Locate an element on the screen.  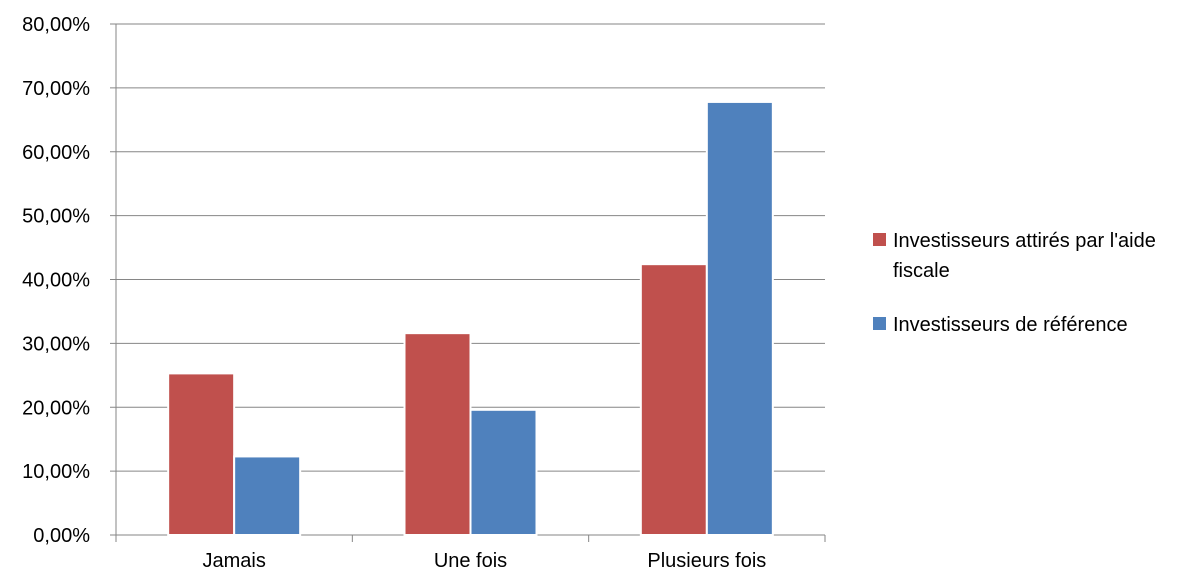
bar-1-plusieurs-fois is located at coordinates (673, 399).